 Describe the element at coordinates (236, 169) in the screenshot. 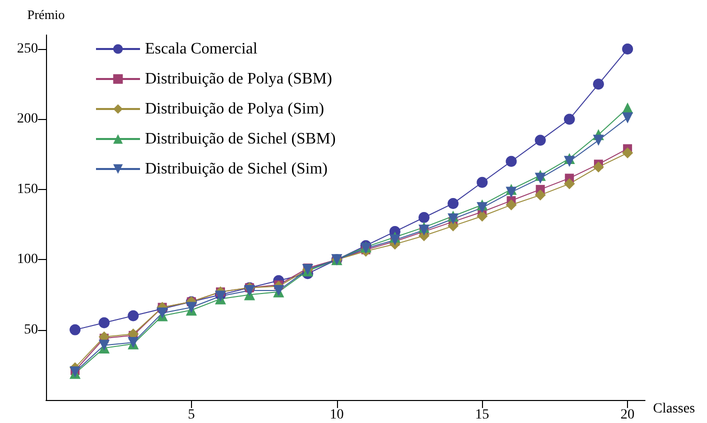

I see `legend-label: Distribuição de Sichel (Sim)` at that location.